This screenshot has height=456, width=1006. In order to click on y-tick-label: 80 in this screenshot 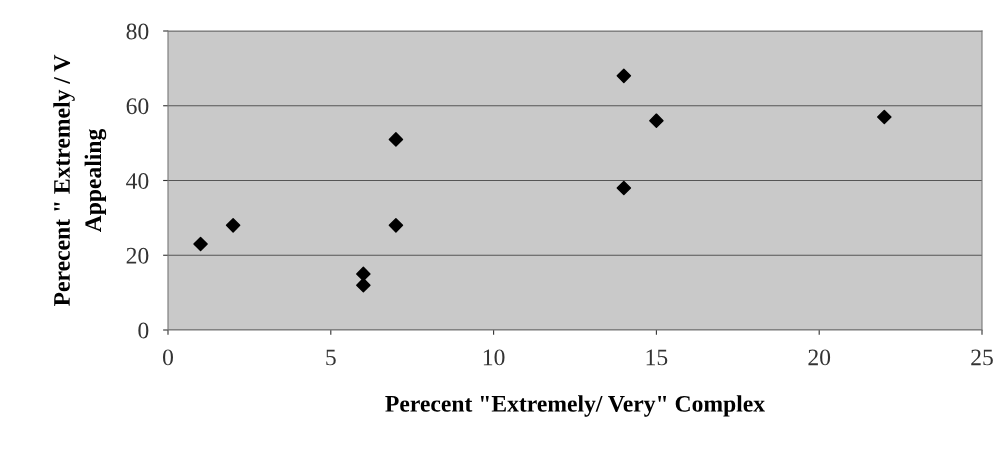, I will do `click(137, 31)`.